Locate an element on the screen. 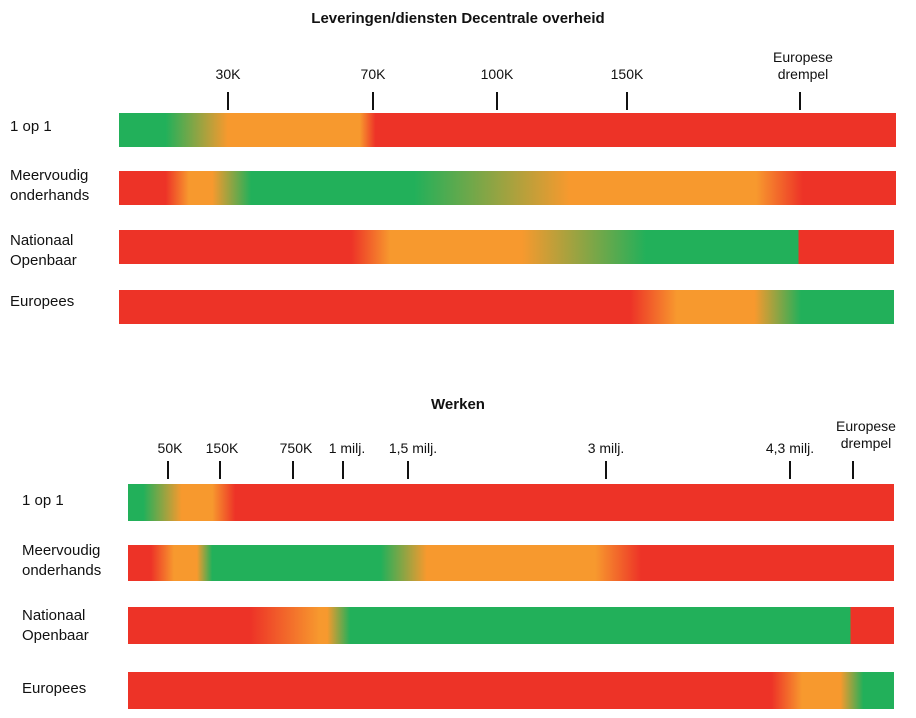 This screenshot has width=916, height=718. bar-nationaal-openbaar-w is located at coordinates (511, 625).